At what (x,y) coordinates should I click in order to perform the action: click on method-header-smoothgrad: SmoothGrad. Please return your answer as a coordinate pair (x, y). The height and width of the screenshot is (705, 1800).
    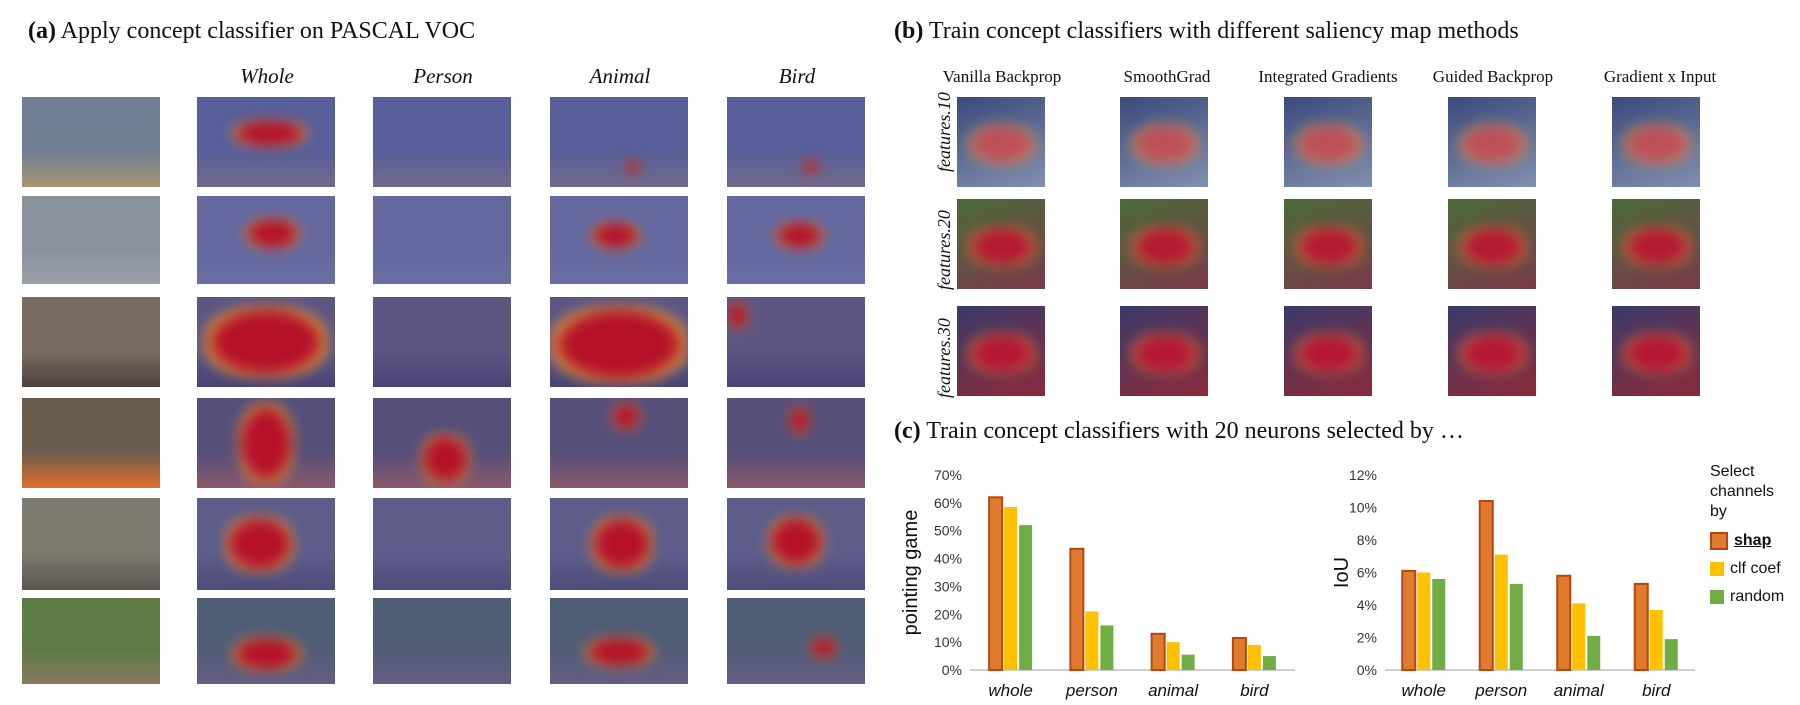
    Looking at the image, I should click on (1167, 76).